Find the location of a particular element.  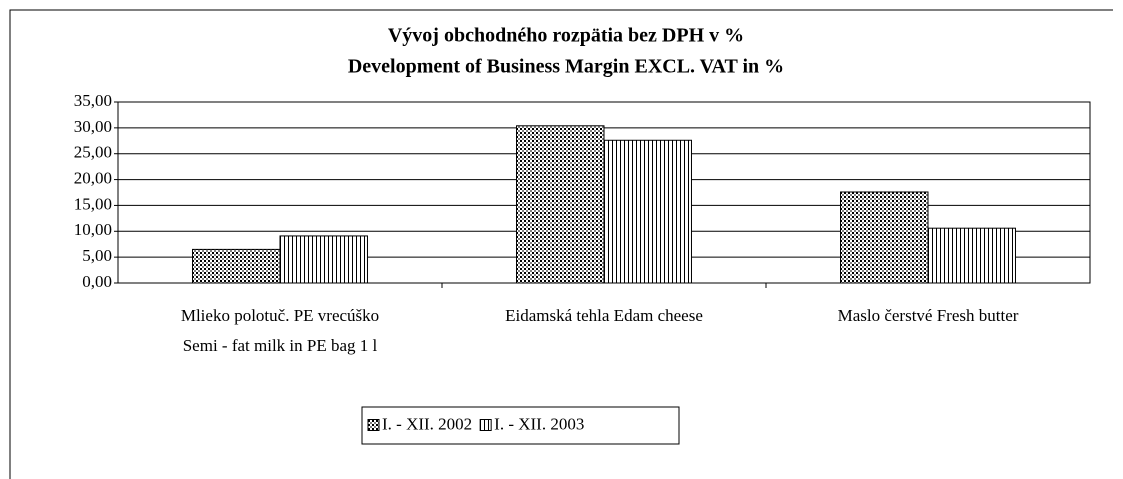

chart-title: Vývoj obchodného rozpätia bez DPH v % is located at coordinates (566, 36).